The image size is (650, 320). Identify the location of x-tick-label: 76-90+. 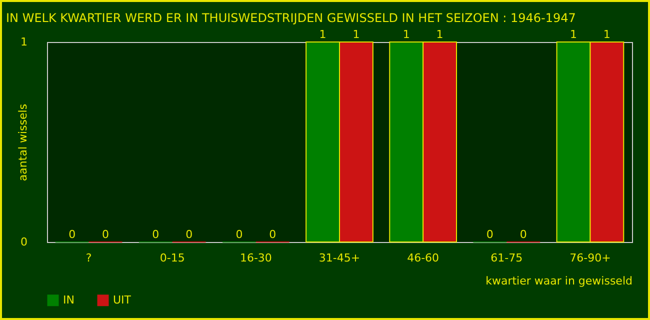
(590, 258).